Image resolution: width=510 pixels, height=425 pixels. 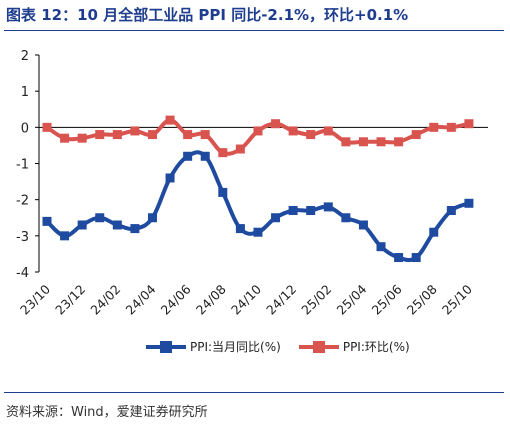 What do you see at coordinates (235, 347) in the screenshot?
I see `legend-label-yoy: PPI:当月同比(%)` at bounding box center [235, 347].